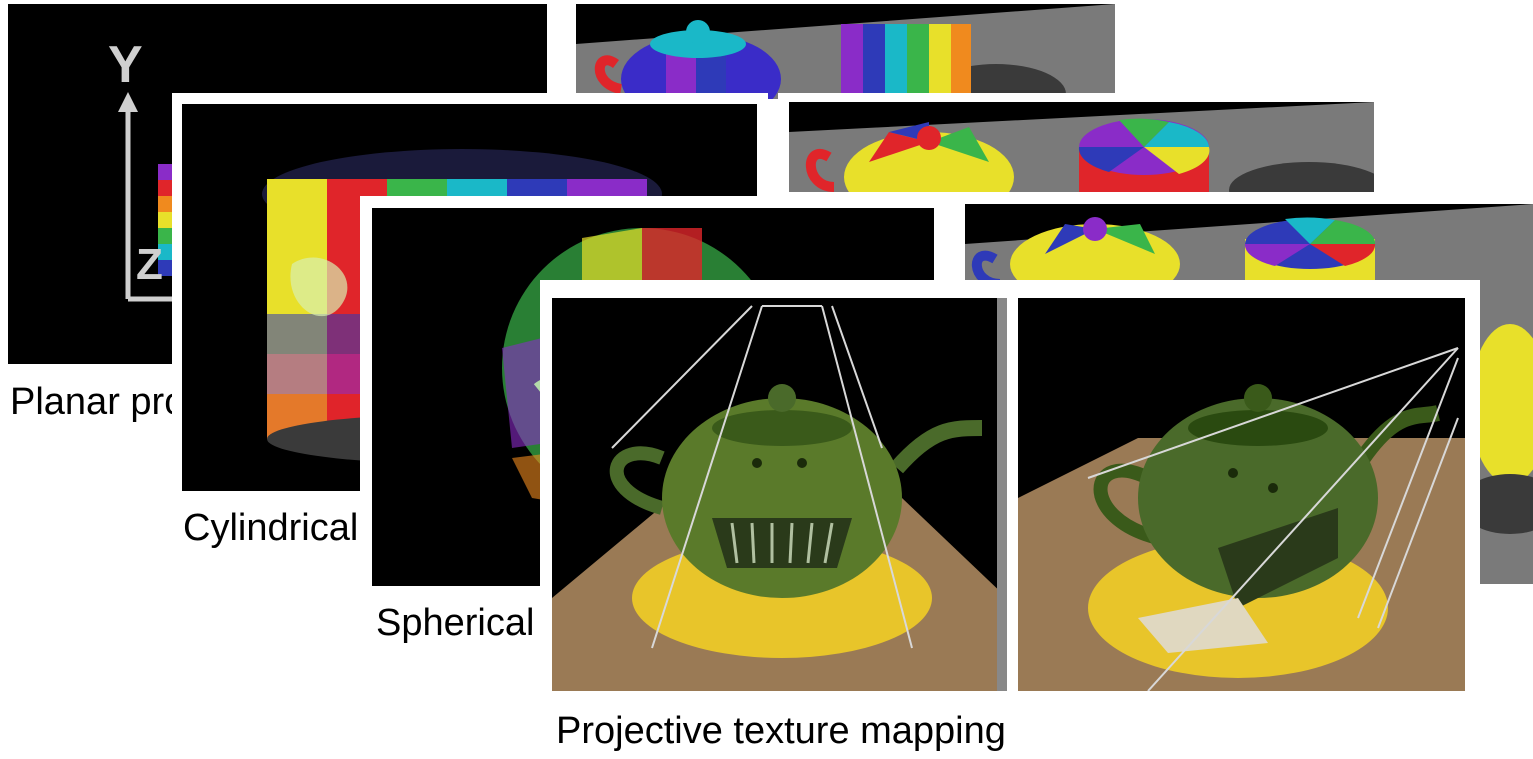  Describe the element at coordinates (149, 264) in the screenshot. I see `z-axis-label: Z` at that location.